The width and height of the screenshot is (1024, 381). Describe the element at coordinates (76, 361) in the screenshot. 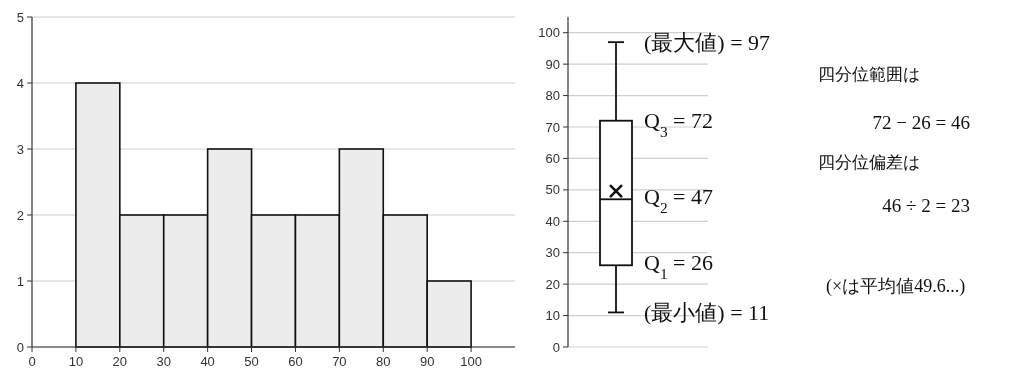

I see `x-tick-label: 10` at that location.